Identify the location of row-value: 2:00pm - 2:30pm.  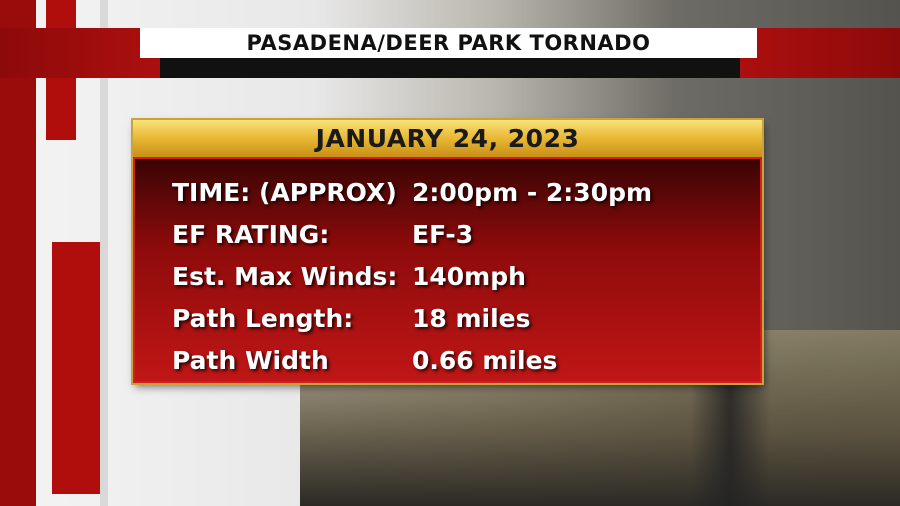
(532, 192).